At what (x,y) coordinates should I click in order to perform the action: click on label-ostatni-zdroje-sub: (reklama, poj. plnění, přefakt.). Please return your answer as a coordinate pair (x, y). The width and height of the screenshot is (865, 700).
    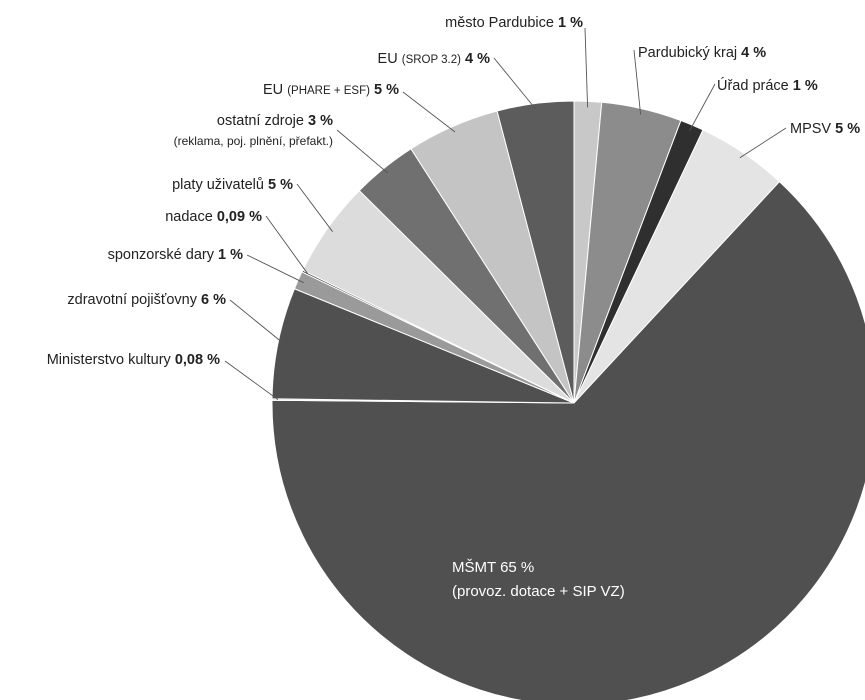
    Looking at the image, I should click on (253, 141).